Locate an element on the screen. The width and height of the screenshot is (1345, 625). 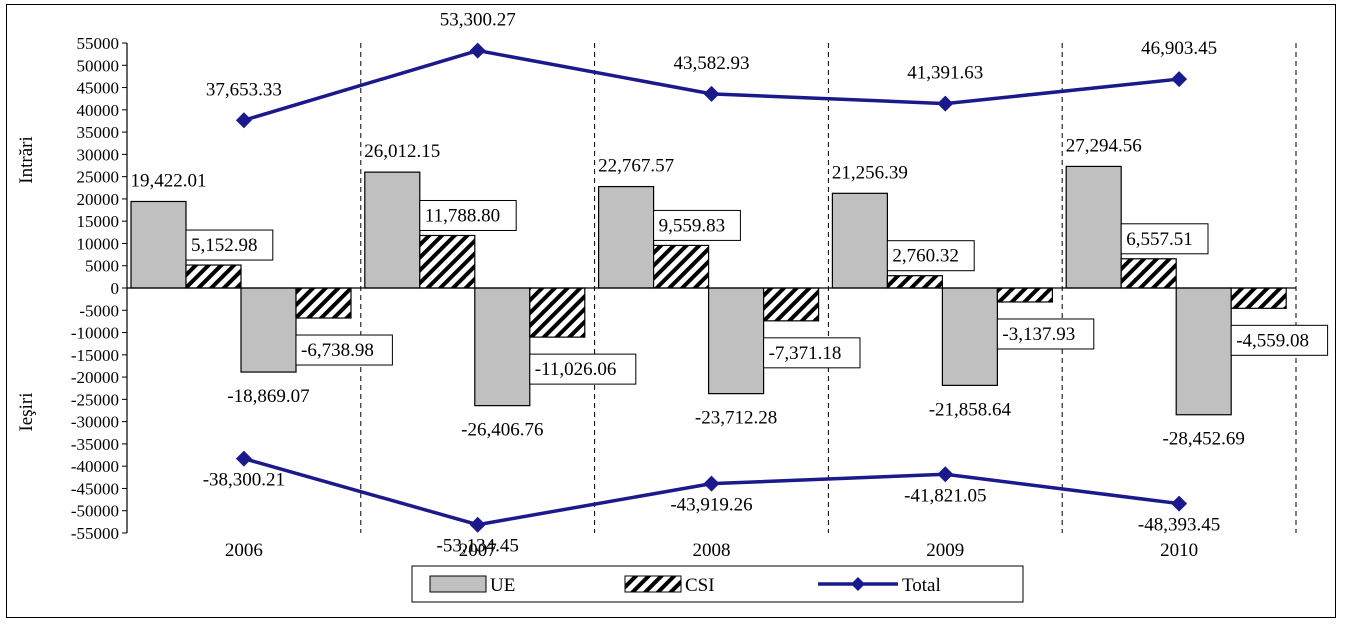
data-label-total-out: -41,821.05 is located at coordinates (945, 495).